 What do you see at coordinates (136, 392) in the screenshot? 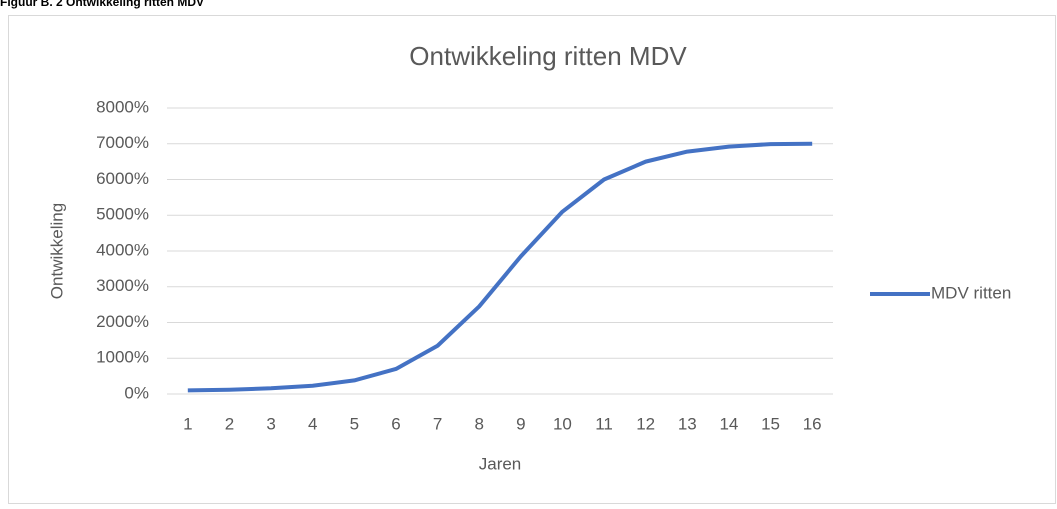
I see `y-tick-label: 0%` at bounding box center [136, 392].